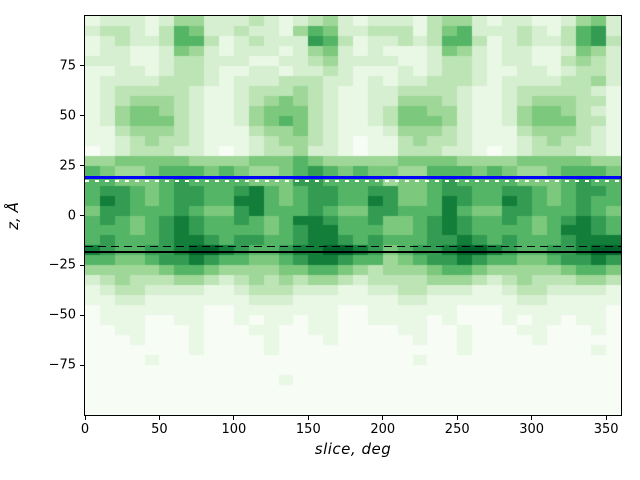 This screenshot has height=480, width=640. I want to click on y-axis-label: z, Å, so click(13, 216).